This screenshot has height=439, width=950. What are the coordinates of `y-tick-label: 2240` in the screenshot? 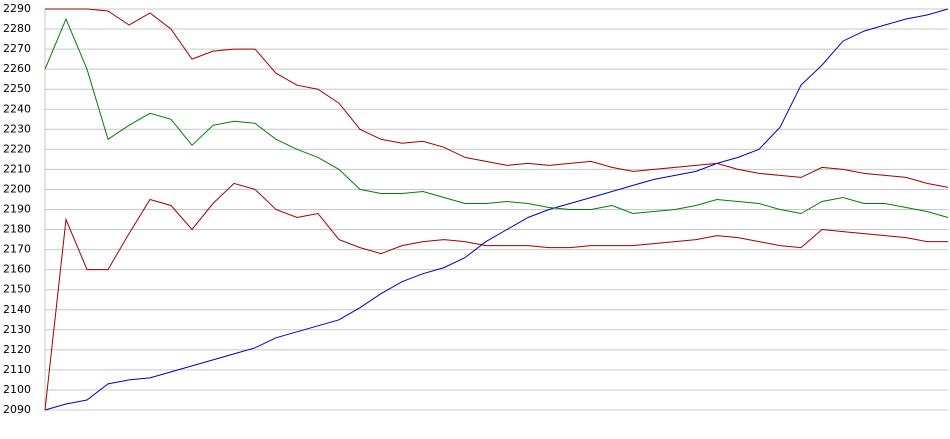 It's located at (17, 108).